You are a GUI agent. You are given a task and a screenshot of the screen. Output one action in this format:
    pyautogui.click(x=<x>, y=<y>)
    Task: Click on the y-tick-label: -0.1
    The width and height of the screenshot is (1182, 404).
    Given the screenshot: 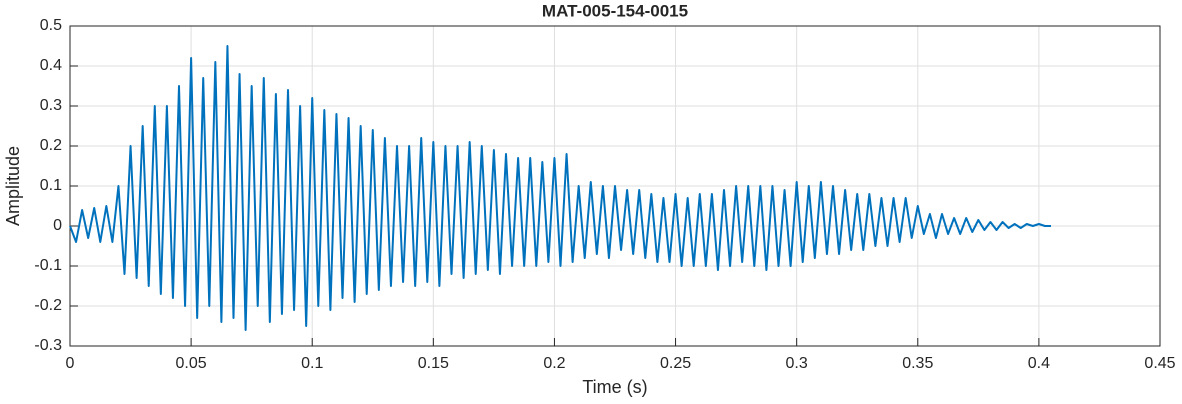 What is the action you would take?
    pyautogui.click(x=48, y=265)
    